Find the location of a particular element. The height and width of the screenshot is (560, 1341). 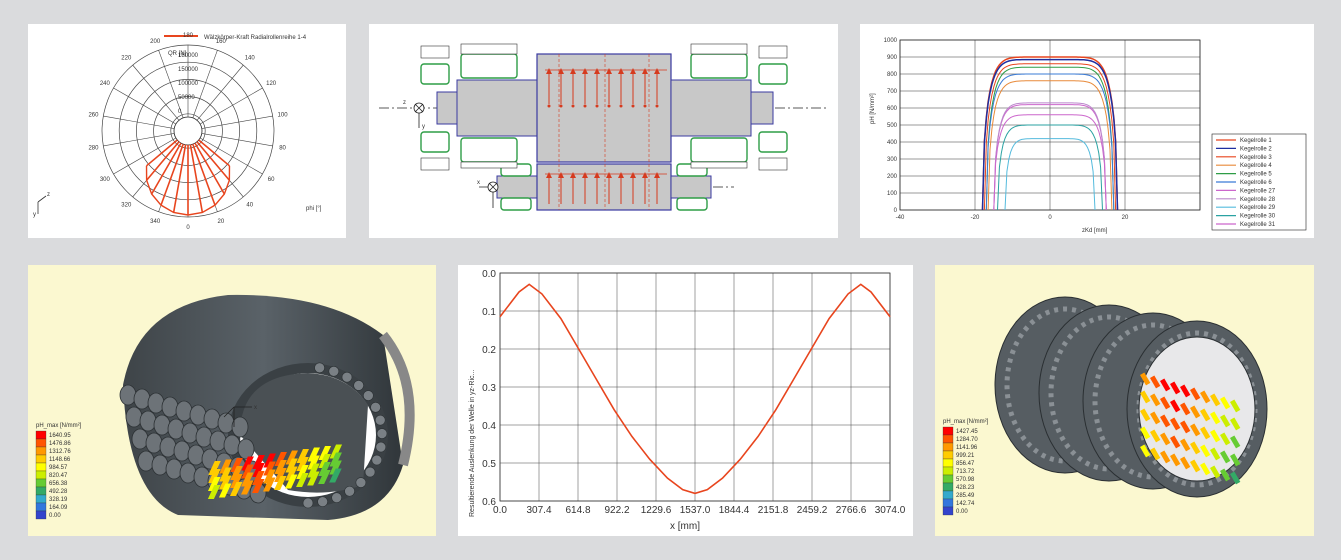

pressure-ytick: 900 is located at coordinates (892, 58).